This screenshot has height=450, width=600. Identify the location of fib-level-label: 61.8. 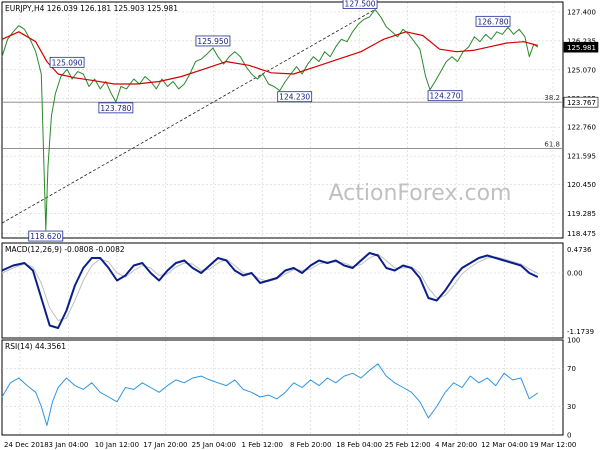
(552, 145).